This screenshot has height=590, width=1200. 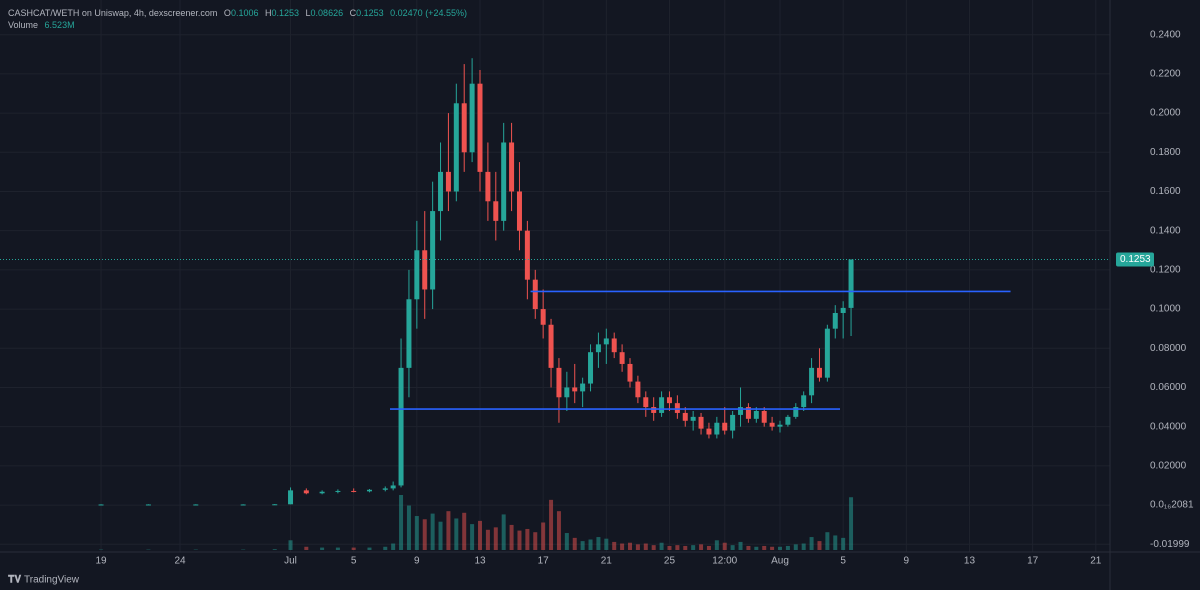 I want to click on footer-brand: TradingView, so click(x=52, y=580).